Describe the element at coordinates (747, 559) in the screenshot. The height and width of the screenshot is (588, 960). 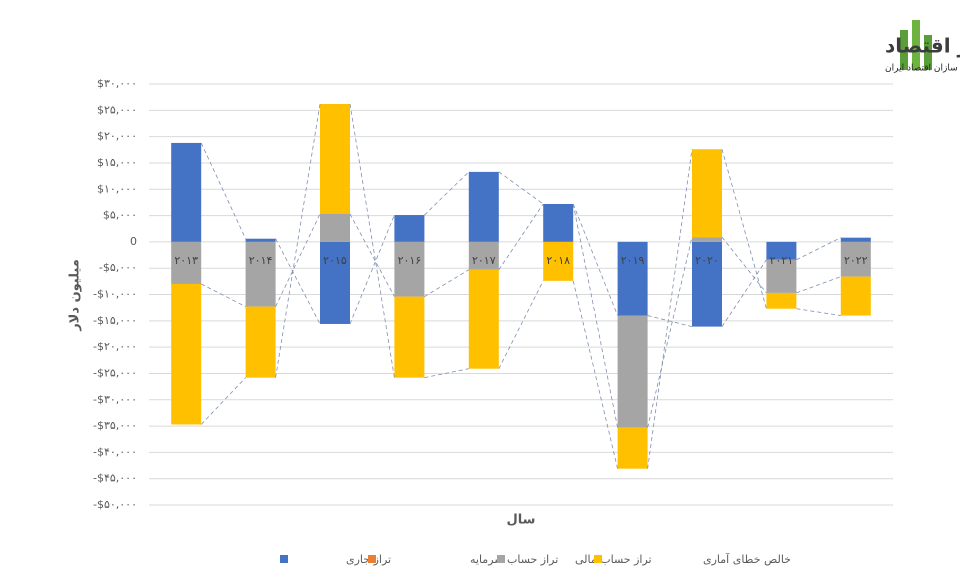
I see `legend-label: خالص خطای آماری` at that location.